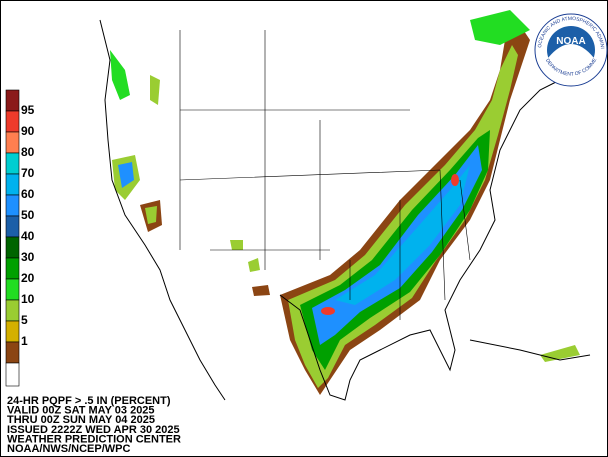 This screenshot has width=608, height=457. What do you see at coordinates (89, 401) in the screenshot?
I see `caption-line: 24-HR PQPF > .5 IN (PERCENT)` at bounding box center [89, 401].